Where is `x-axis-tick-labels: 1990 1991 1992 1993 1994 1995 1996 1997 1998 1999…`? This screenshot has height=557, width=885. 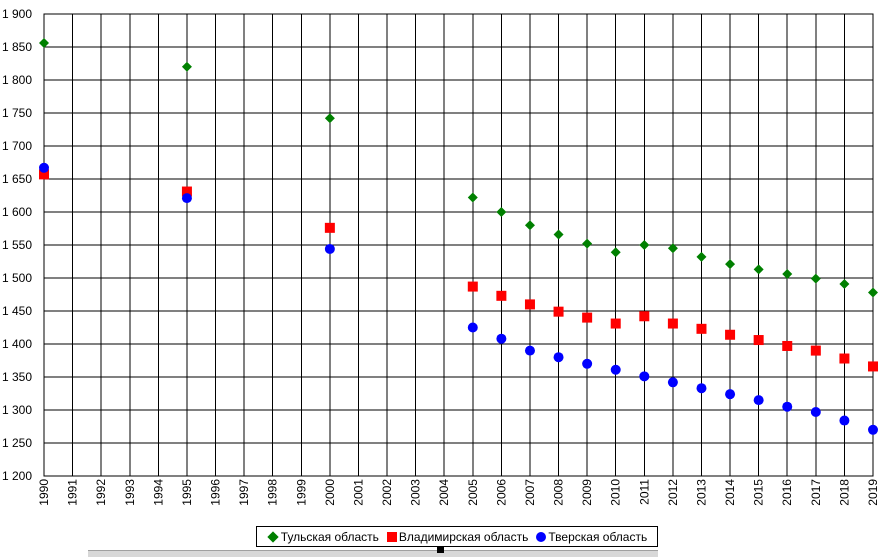 x-axis-tick-labels: 1990 1991 1992 1993 1994 1995 1996 1997 1998 1999… is located at coordinates (458, 492).